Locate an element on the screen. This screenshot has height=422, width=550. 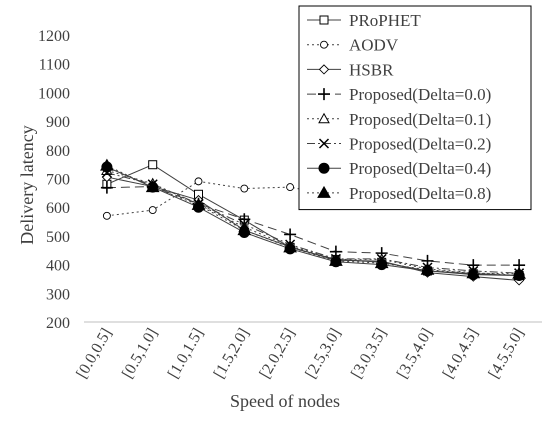
y-tick-label: 1200 is located at coordinates (54, 36).